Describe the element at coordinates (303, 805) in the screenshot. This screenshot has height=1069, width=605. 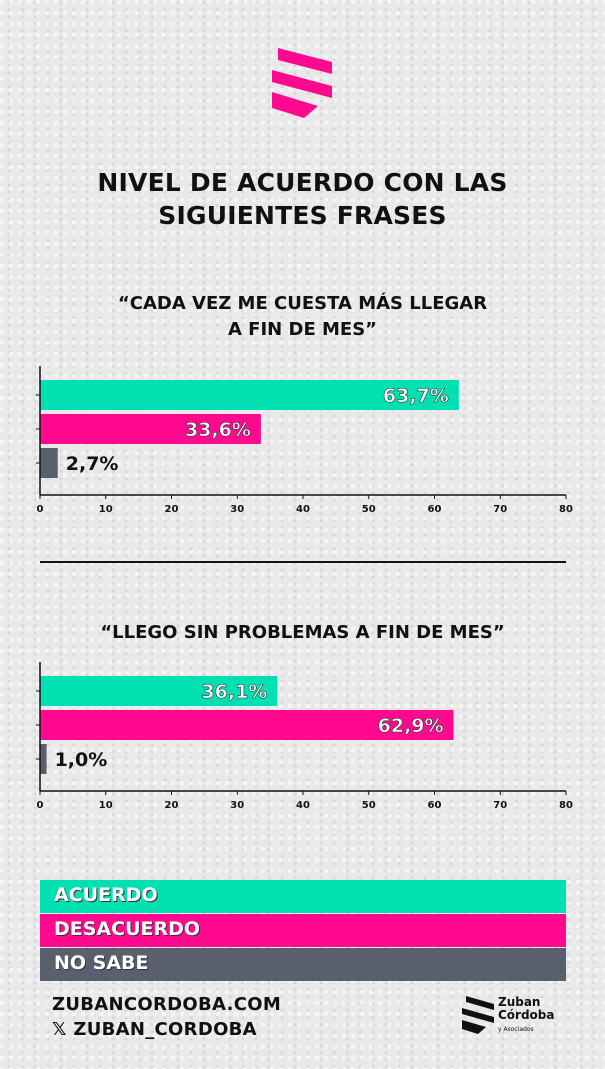
I see `chart-2-xtick-label-40: 40` at that location.